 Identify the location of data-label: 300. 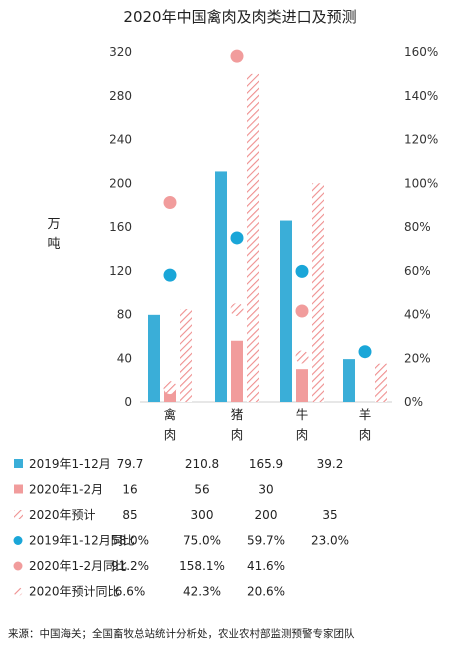
(202, 515).